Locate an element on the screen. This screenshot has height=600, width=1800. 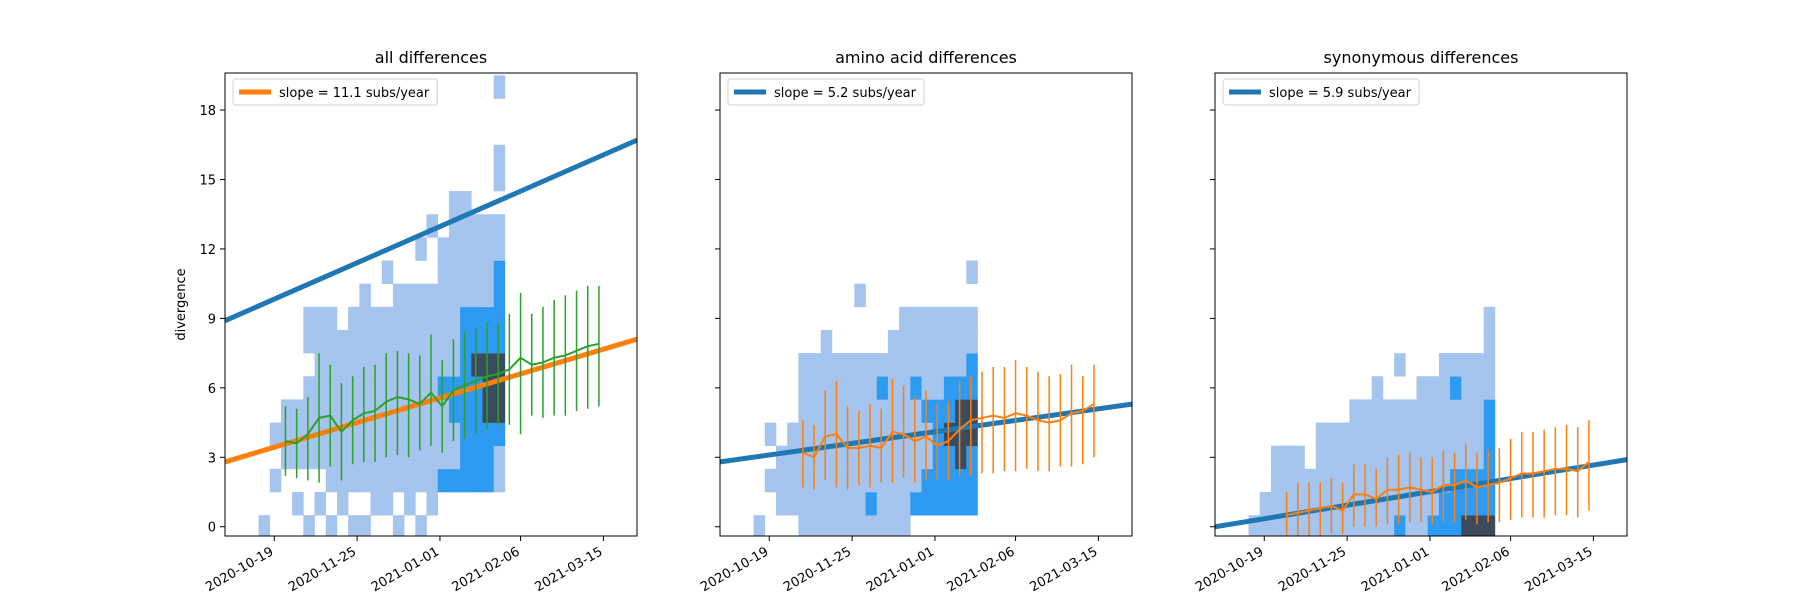
chart-0-x-tick-label: 2020-11-25 is located at coordinates (322, 569).